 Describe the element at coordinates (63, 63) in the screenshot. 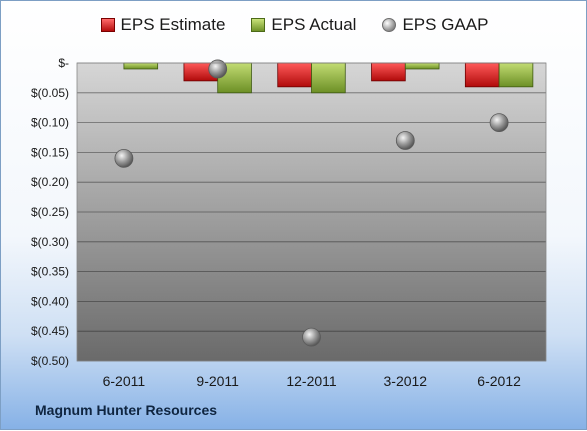

I see `y-tick-label: $-` at that location.